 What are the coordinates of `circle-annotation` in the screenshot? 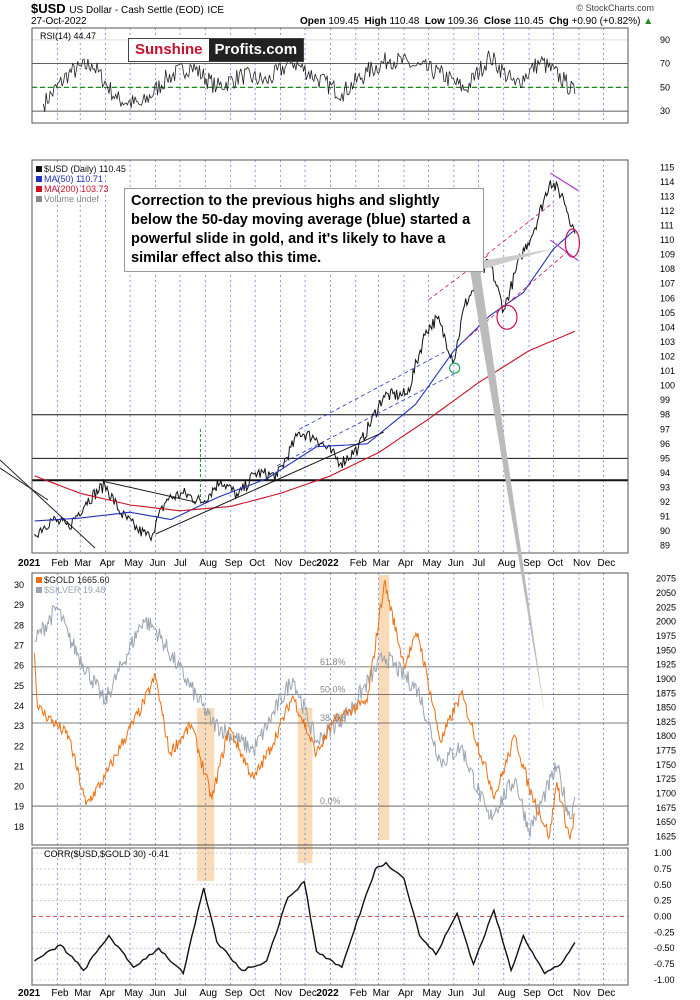 It's located at (507, 317).